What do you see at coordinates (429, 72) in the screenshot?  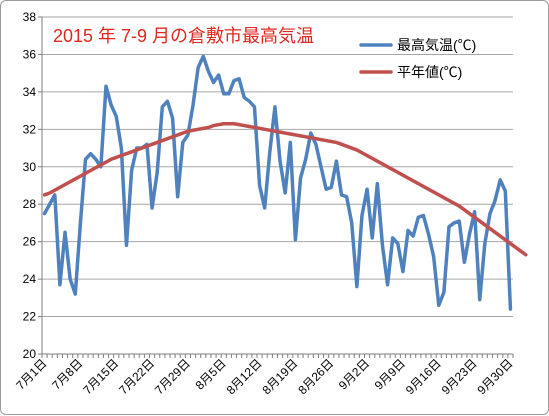 I see `legend-label-2: 平年値(℃)` at bounding box center [429, 72].